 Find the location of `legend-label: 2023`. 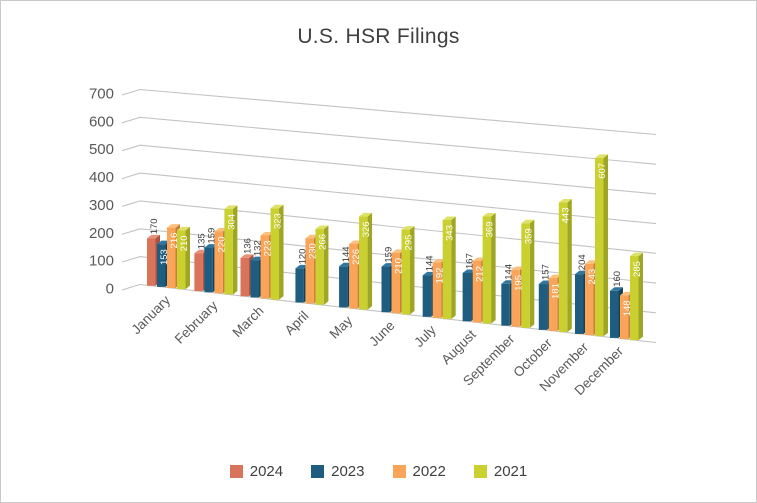

legend-label: 2023 is located at coordinates (348, 471).